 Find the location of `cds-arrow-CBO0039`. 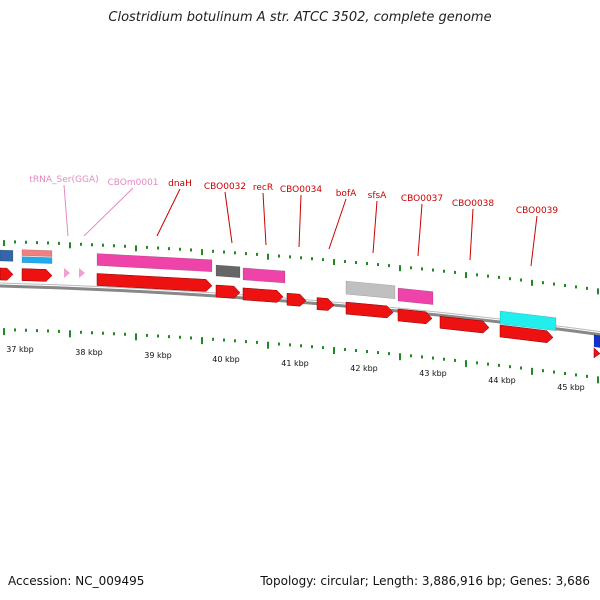

cds-arrow-CBO0039 is located at coordinates (526, 333).